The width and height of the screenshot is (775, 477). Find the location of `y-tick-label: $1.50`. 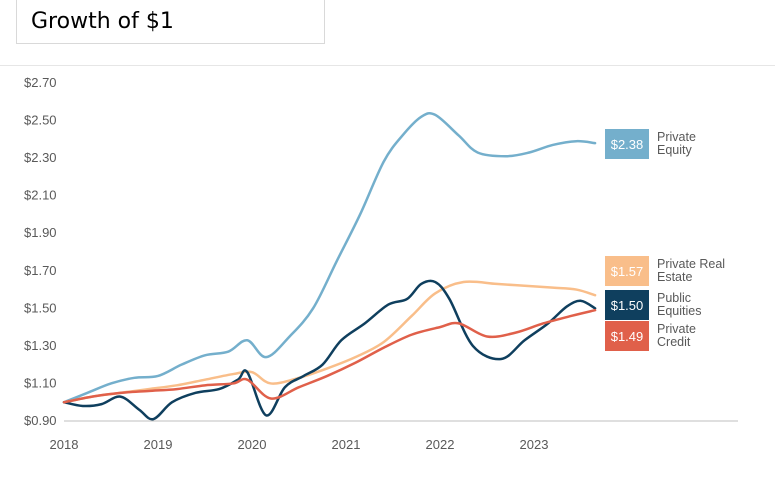

y-tick-label: $1.50 is located at coordinates (40, 307).